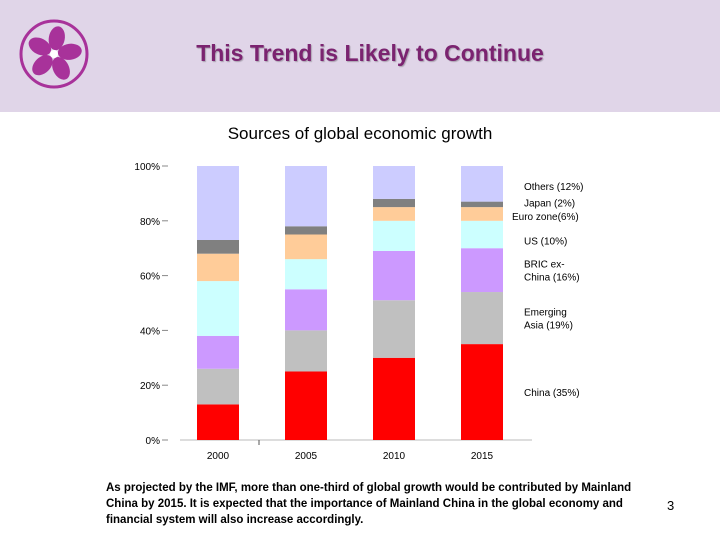 This screenshot has width=720, height=540. I want to click on x-tick-label: 2000, so click(218, 456).